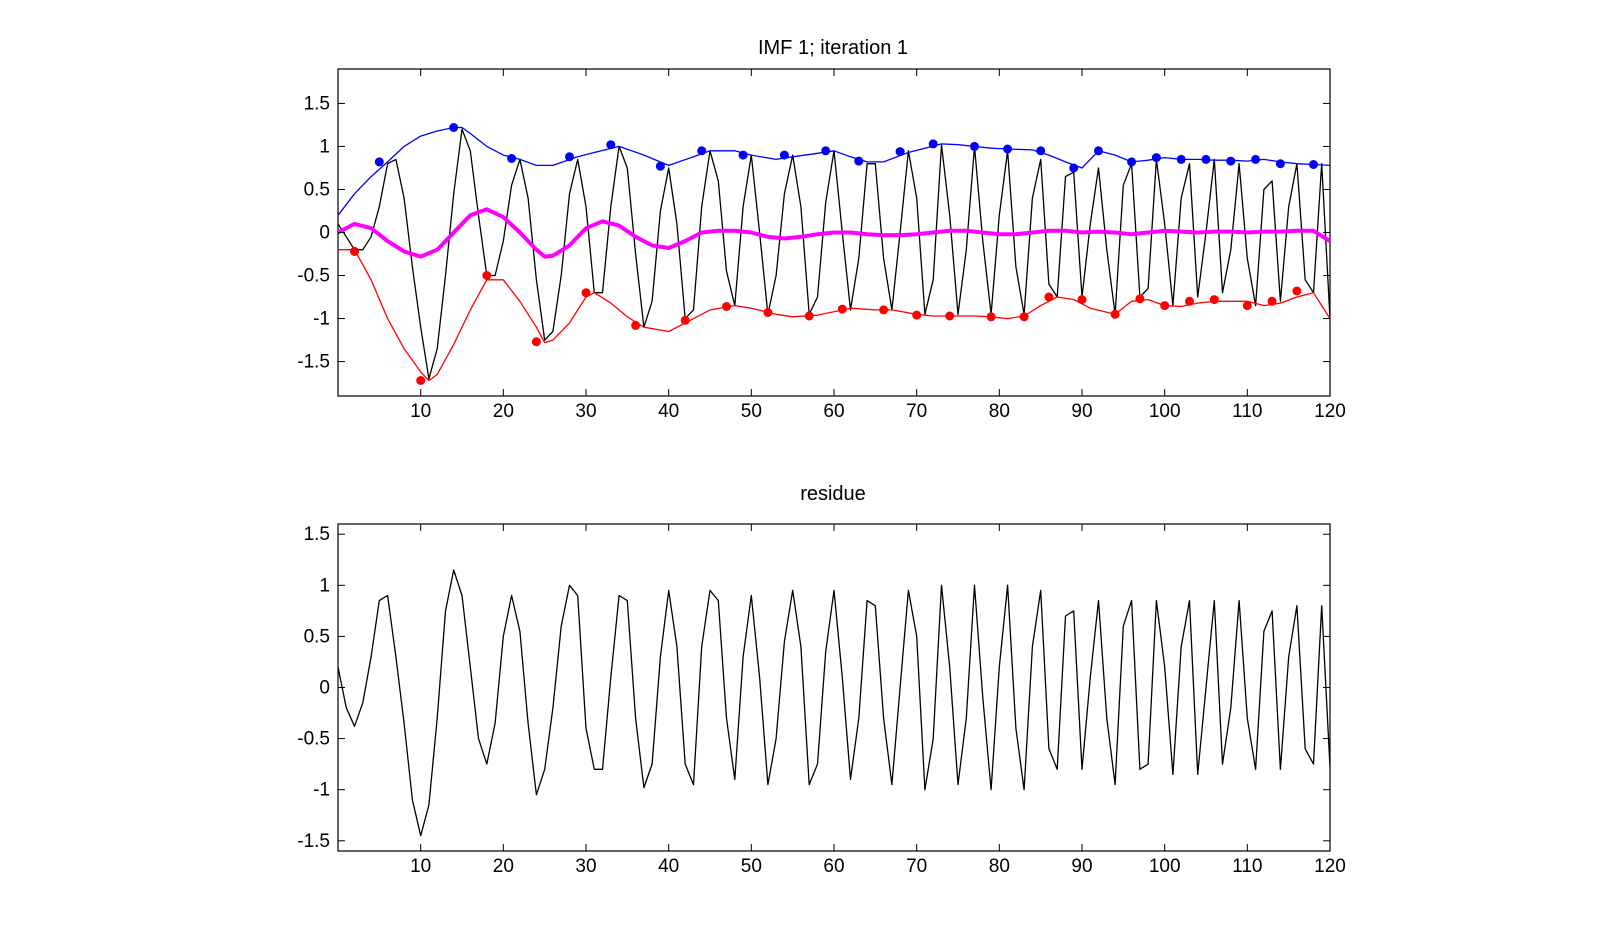 The width and height of the screenshot is (1606, 926). Describe the element at coordinates (317, 636) in the screenshot. I see `y-tick-label: 0.5` at that location.